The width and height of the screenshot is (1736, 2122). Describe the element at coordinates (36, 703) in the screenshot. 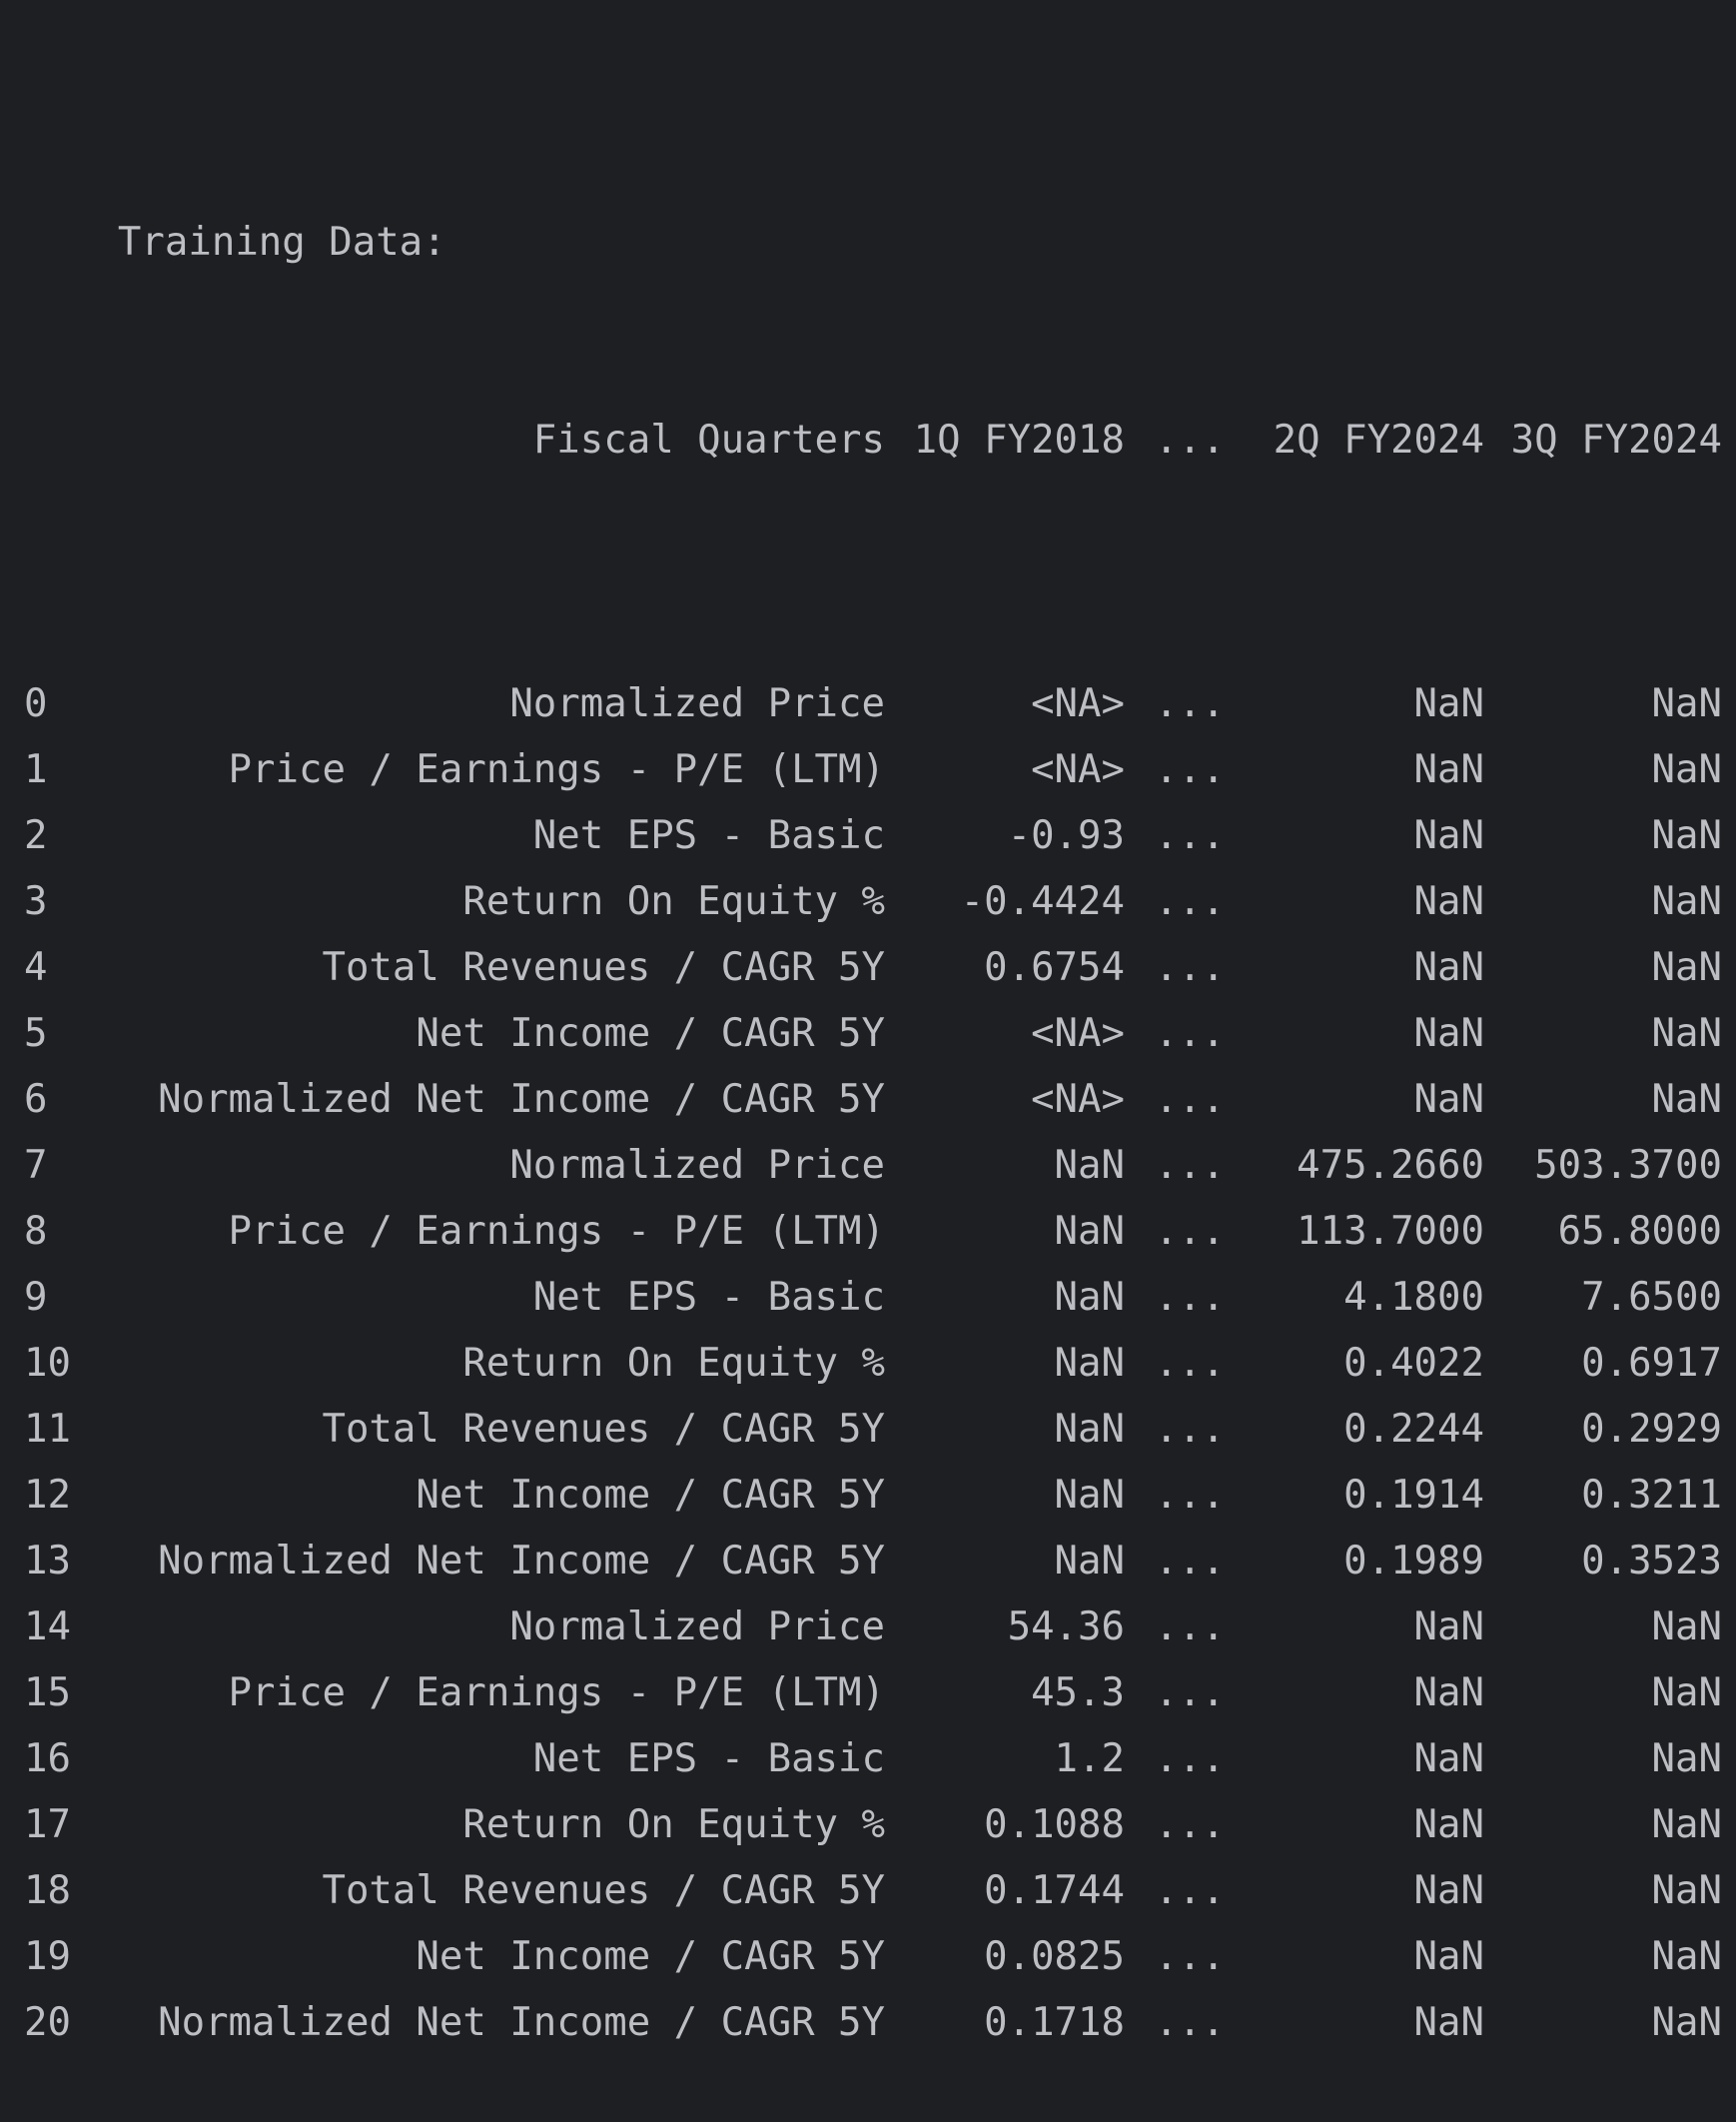

I see `row-index: 0` at that location.